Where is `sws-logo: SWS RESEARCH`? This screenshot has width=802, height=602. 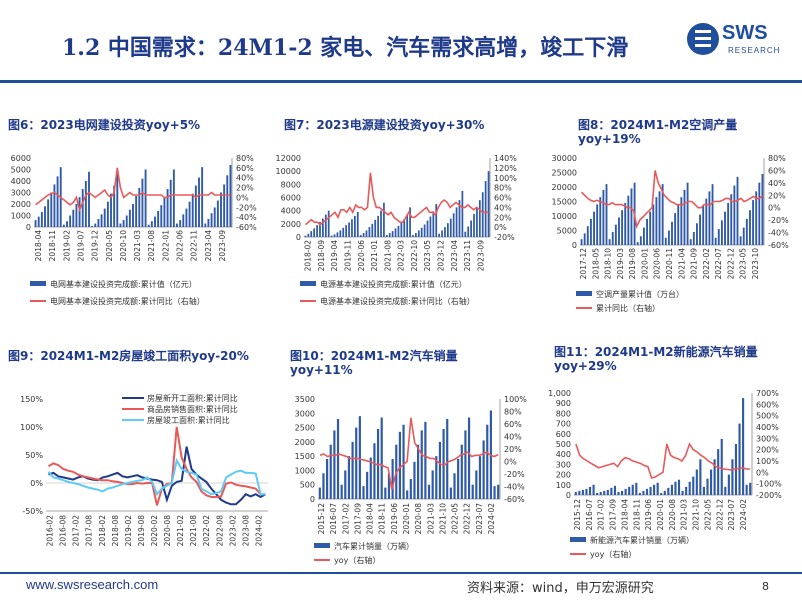 sws-logo: SWS RESEARCH is located at coordinates (736, 43).